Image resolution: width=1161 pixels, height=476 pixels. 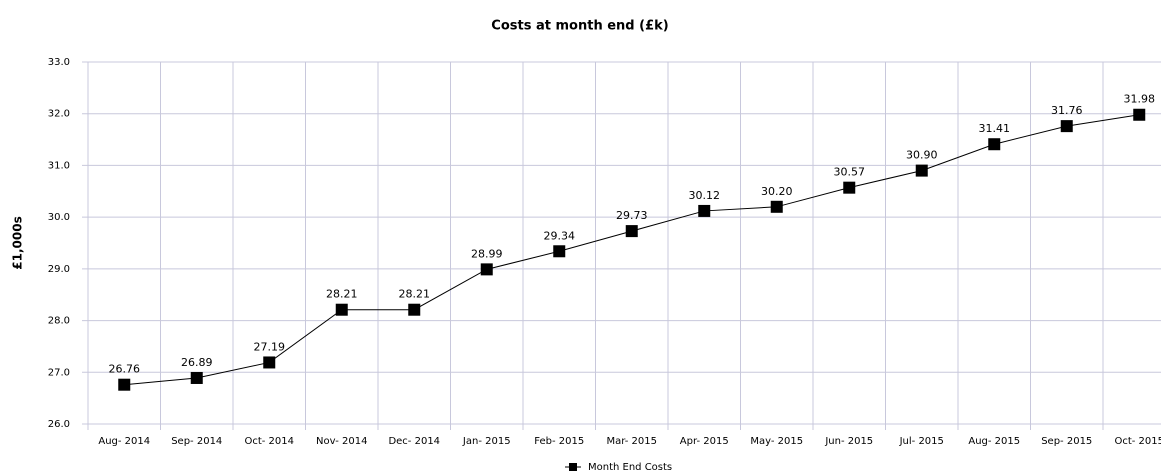 I want to click on y-tick-label: 26.0, so click(x=59, y=424).